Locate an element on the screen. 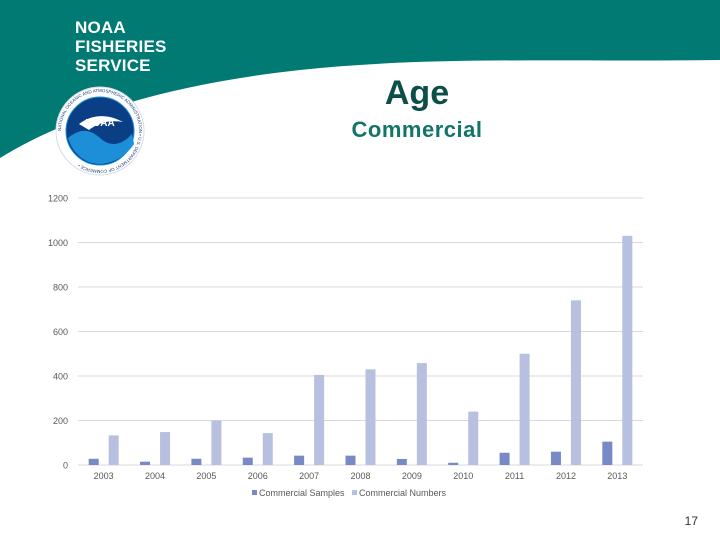  legend-label: Commercial Numbers is located at coordinates (403, 493).